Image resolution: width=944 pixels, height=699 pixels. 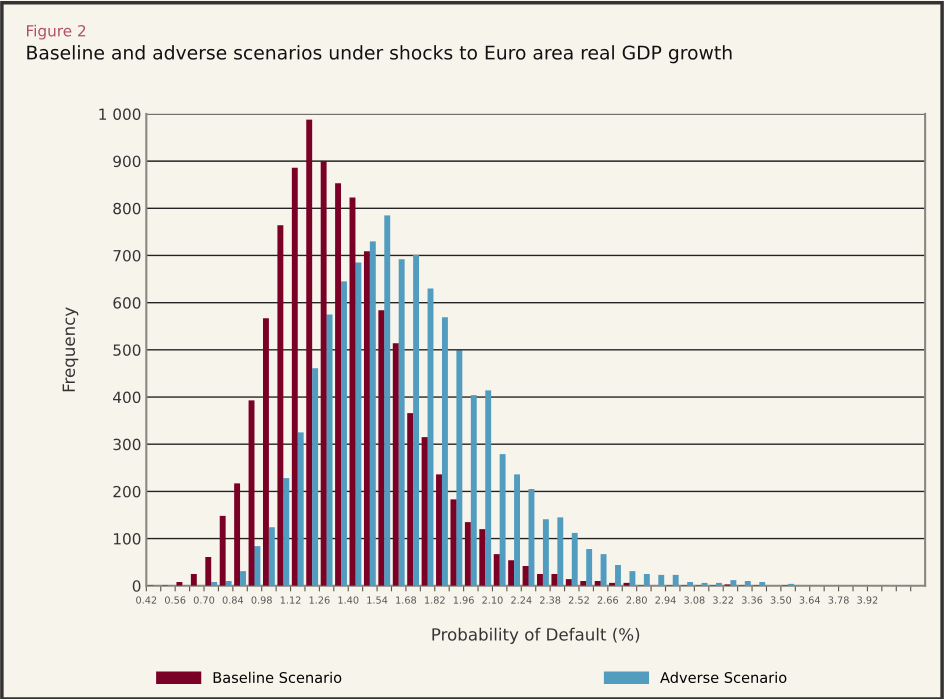 I want to click on y-tick-label: 700, so click(x=127, y=256).